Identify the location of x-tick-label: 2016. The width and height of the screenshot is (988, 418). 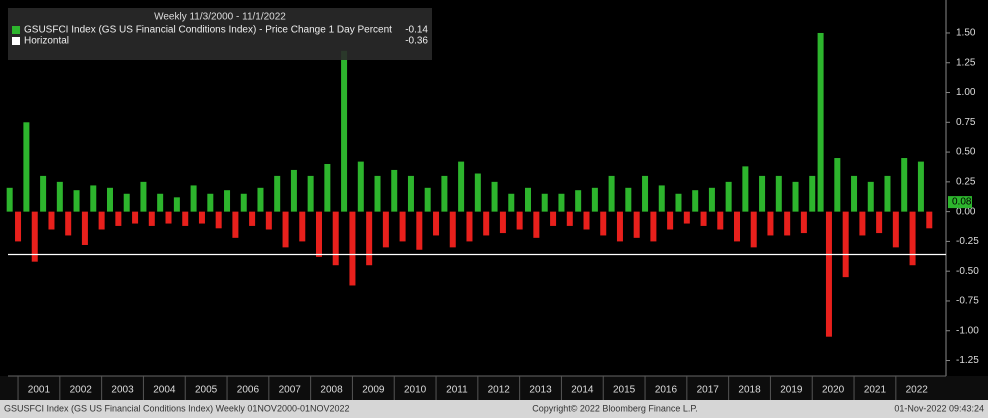
(666, 390).